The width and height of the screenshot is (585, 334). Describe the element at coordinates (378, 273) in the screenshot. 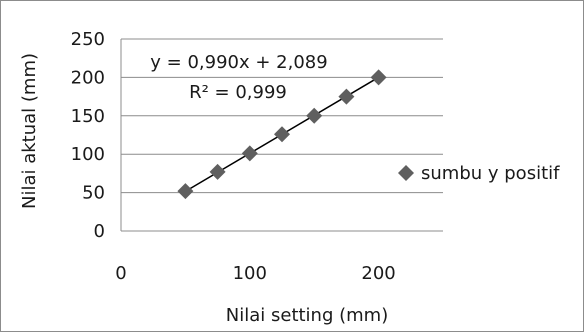

I see `x-tick-label: 200` at that location.